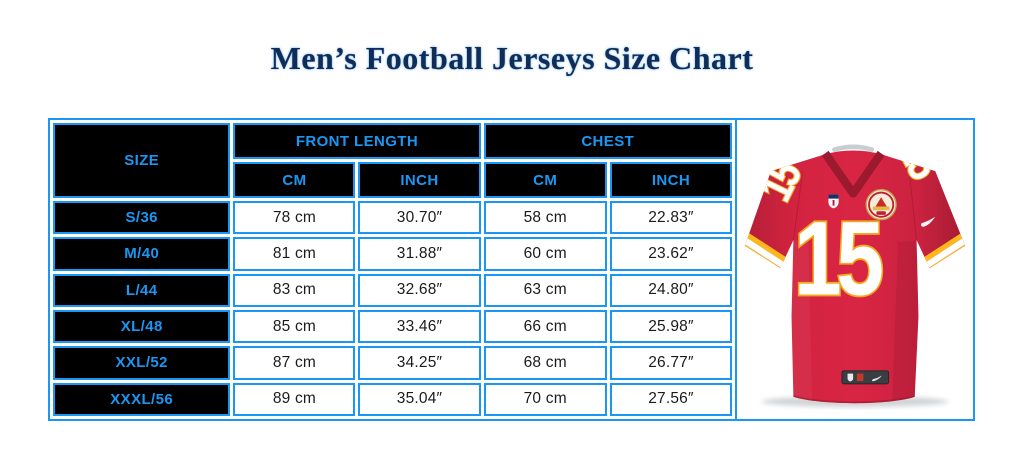 Image resolution: width=1024 pixels, height=471 pixels. I want to click on cell-chest-inch: 24.80″, so click(670, 290).